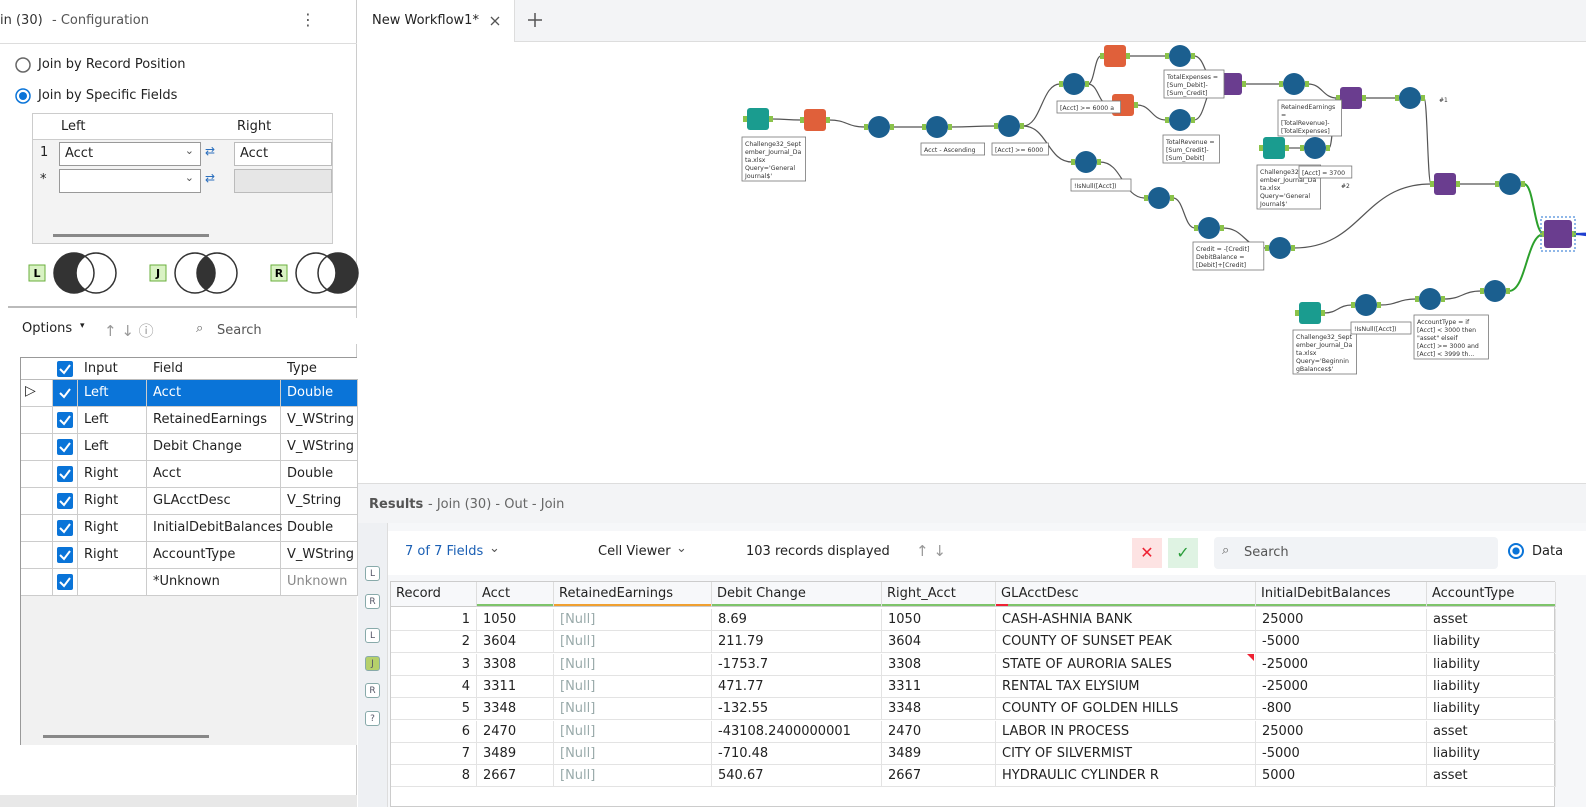 The image size is (1586, 807). I want to click on tool-sel, so click(626, 90).